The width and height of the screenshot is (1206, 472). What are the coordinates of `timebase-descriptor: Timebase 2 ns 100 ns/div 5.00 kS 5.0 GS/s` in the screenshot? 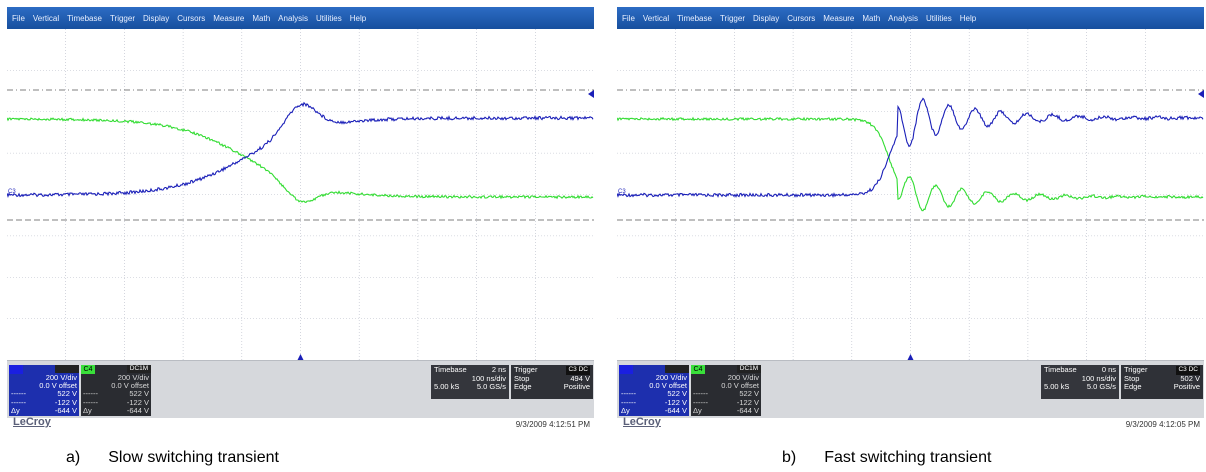 It's located at (470, 382).